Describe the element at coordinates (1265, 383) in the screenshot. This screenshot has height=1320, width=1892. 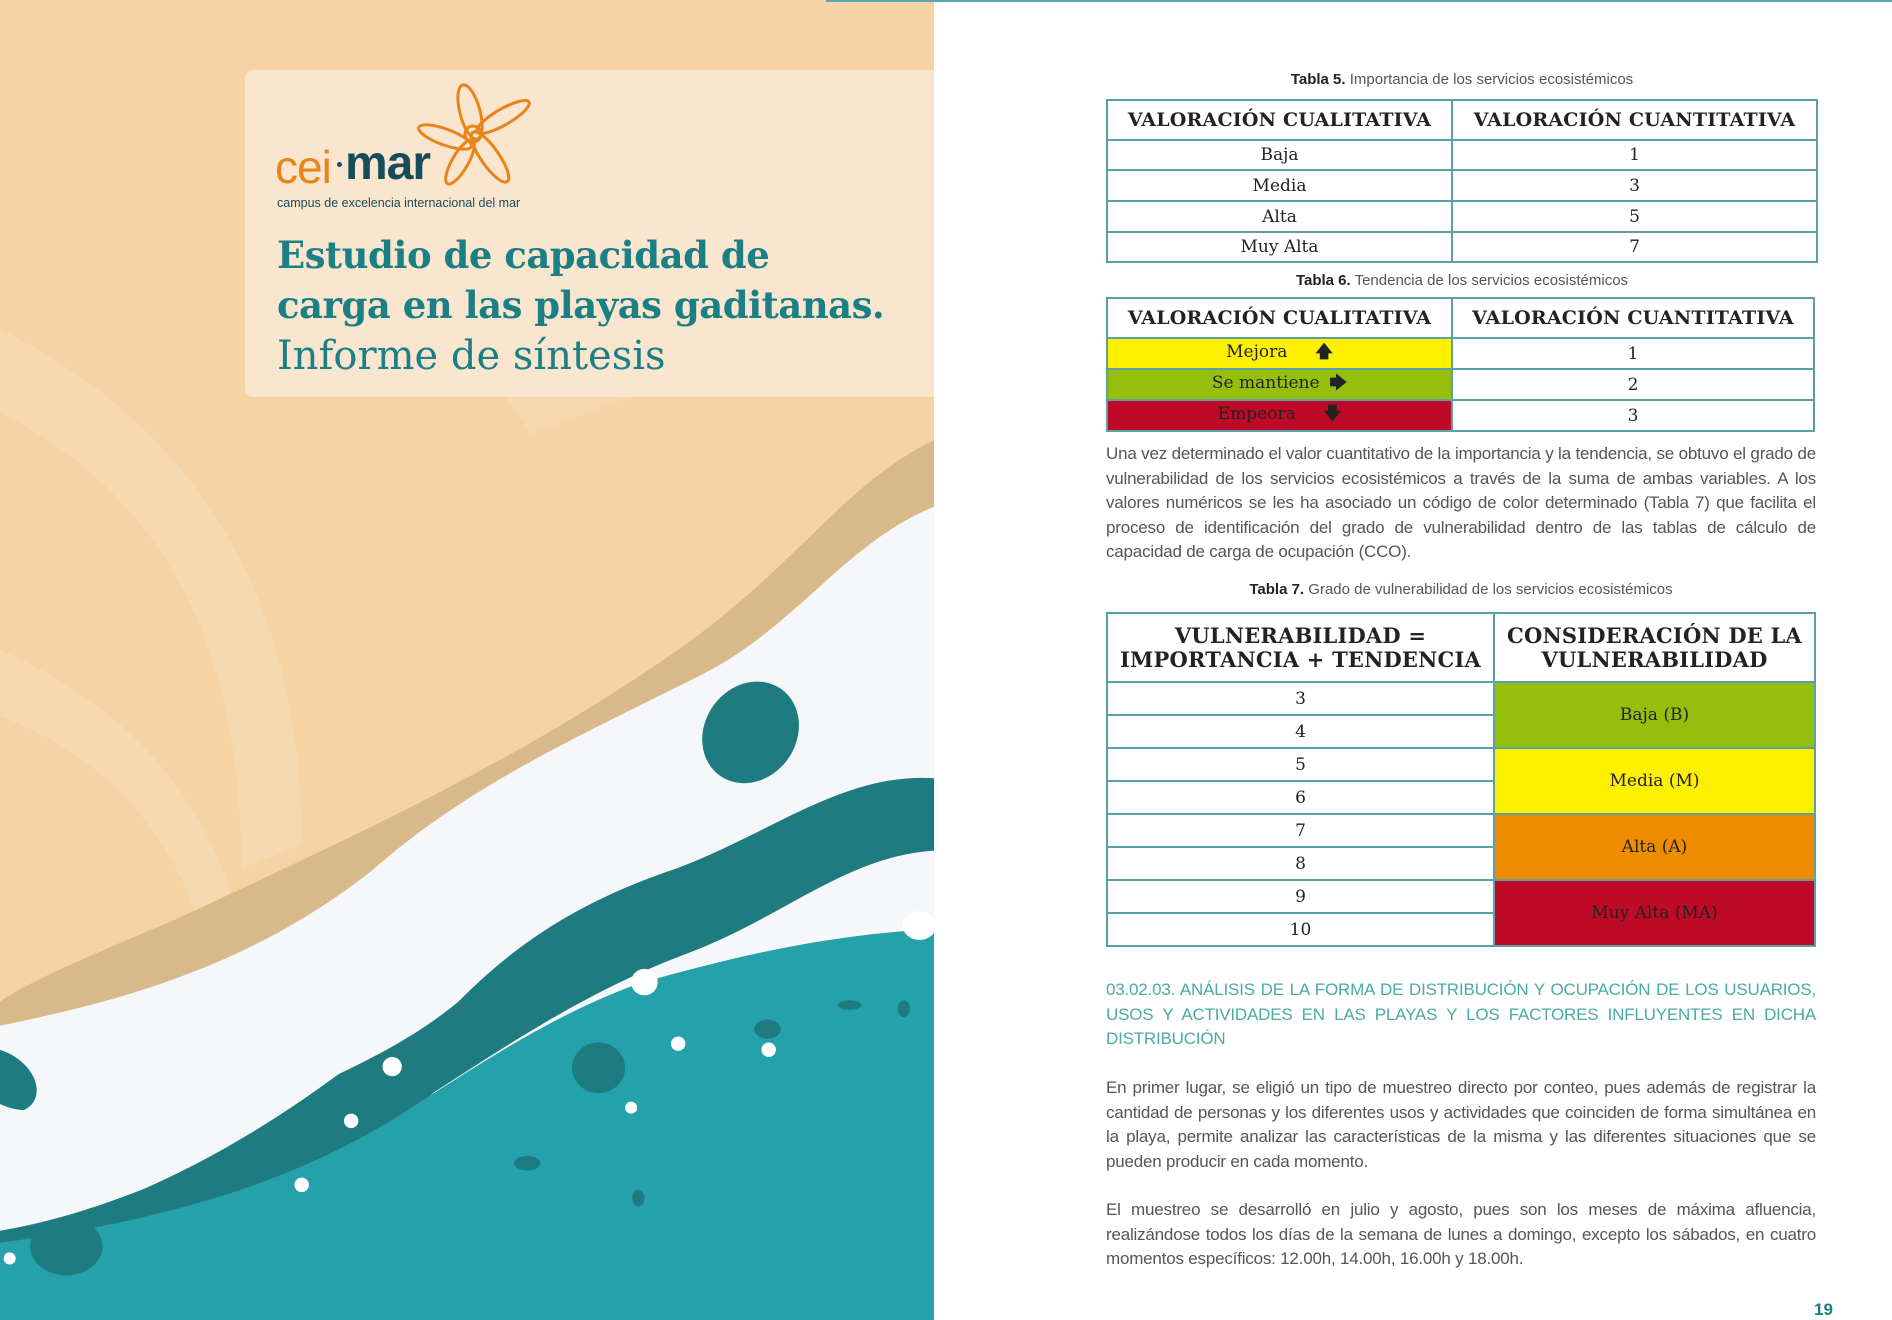
I see `trend-label: Se mantiene` at that location.